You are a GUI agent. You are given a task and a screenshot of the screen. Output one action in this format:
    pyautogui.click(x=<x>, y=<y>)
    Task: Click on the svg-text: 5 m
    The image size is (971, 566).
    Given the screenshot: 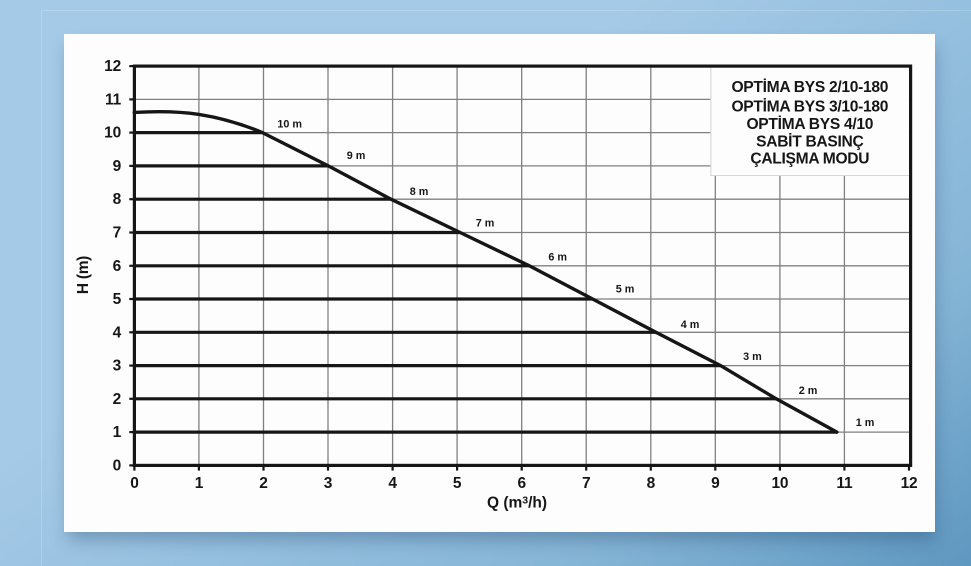 What is the action you would take?
    pyautogui.click(x=625, y=290)
    